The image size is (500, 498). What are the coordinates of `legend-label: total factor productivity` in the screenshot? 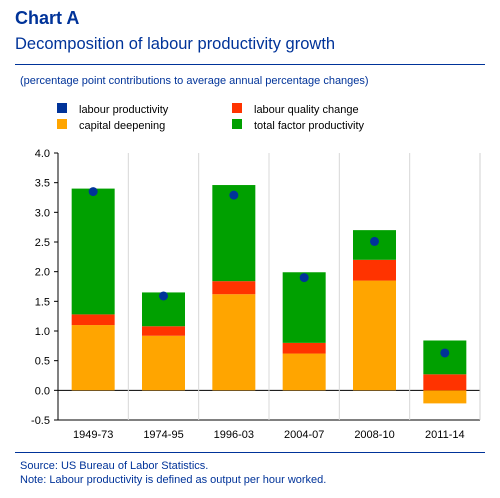 It's located at (309, 126).